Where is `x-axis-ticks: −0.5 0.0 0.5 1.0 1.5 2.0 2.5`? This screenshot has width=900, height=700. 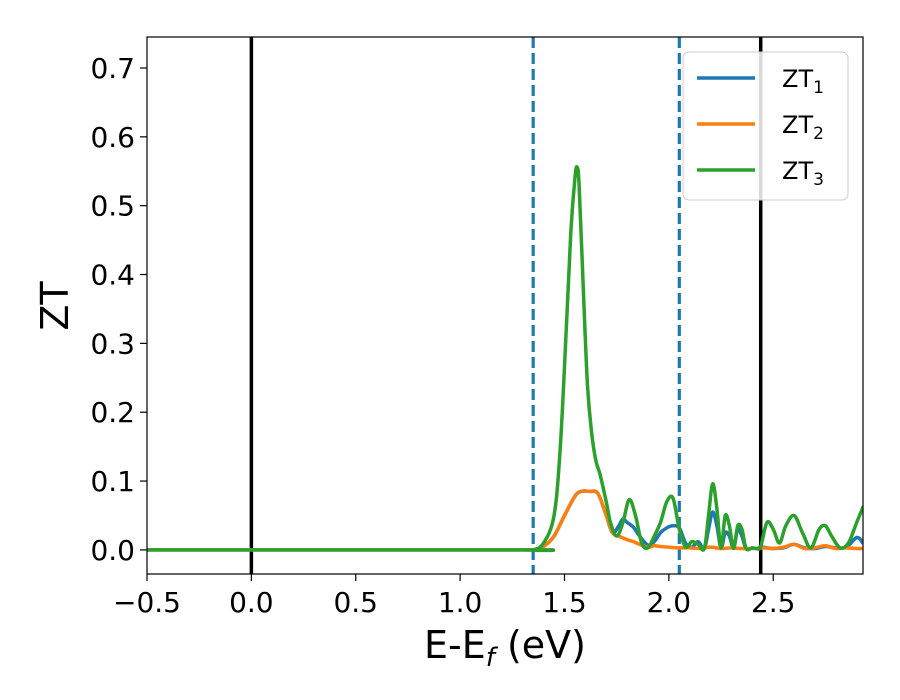 x-axis-ticks: −0.5 0.0 0.5 1.0 1.5 2.0 2.5 is located at coordinates (454, 596).